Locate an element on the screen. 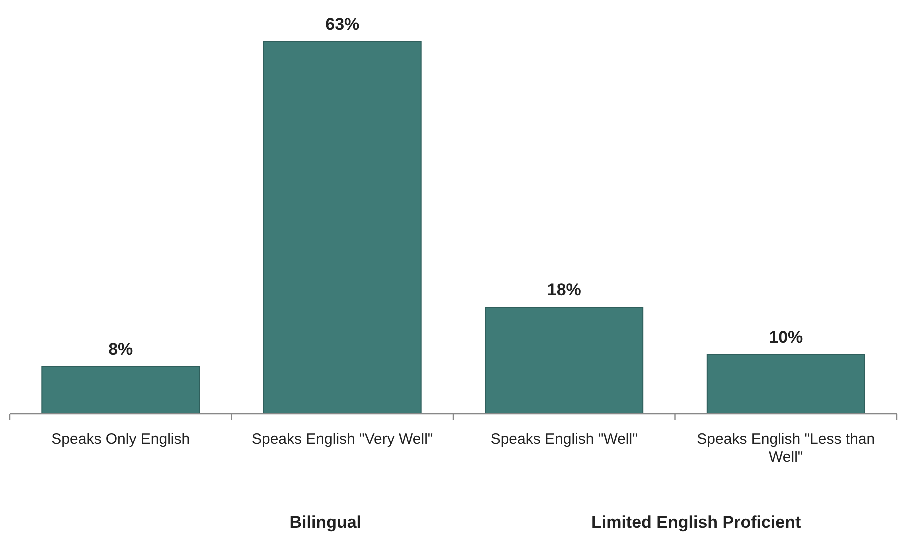 This screenshot has height=535, width=899. text: Limited English Proficient is located at coordinates (696, 522).